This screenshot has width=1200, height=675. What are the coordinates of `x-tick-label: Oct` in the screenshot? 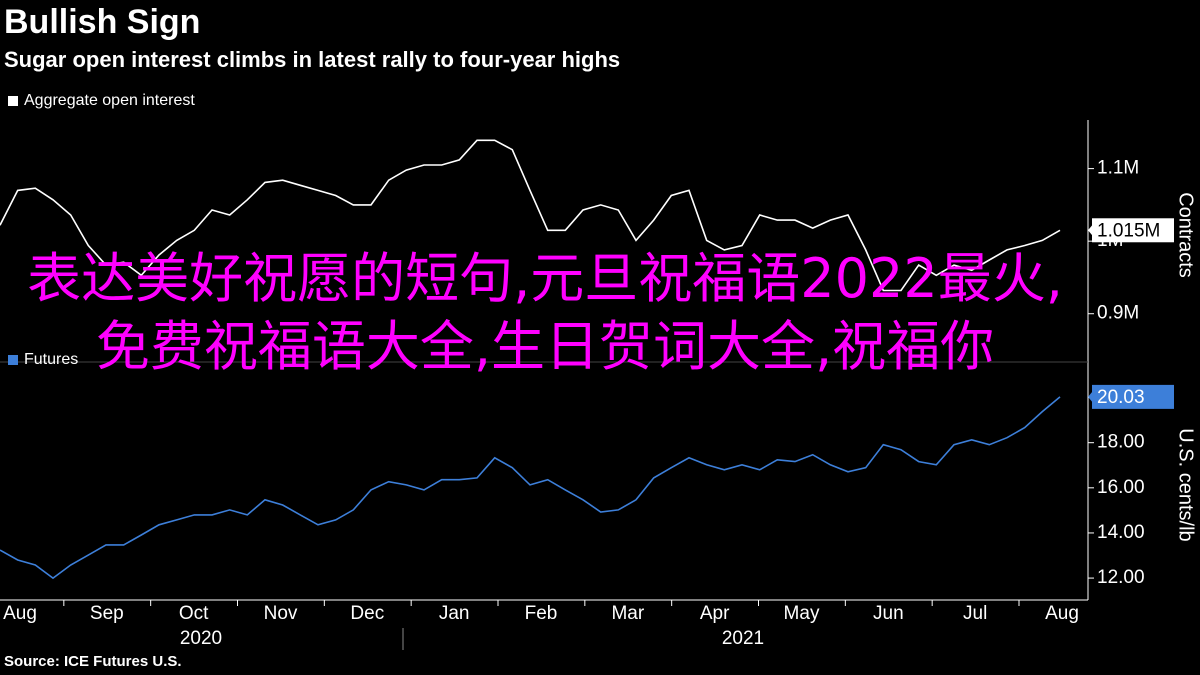 It's located at (194, 613).